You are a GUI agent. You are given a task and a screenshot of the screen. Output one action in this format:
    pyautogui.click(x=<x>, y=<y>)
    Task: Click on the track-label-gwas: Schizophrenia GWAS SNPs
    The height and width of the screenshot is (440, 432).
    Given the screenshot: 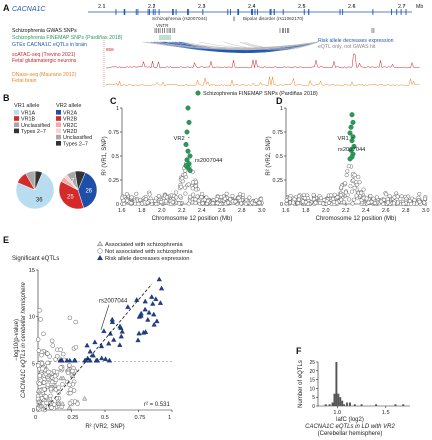 What is the action you would take?
    pyautogui.click(x=44, y=31)
    